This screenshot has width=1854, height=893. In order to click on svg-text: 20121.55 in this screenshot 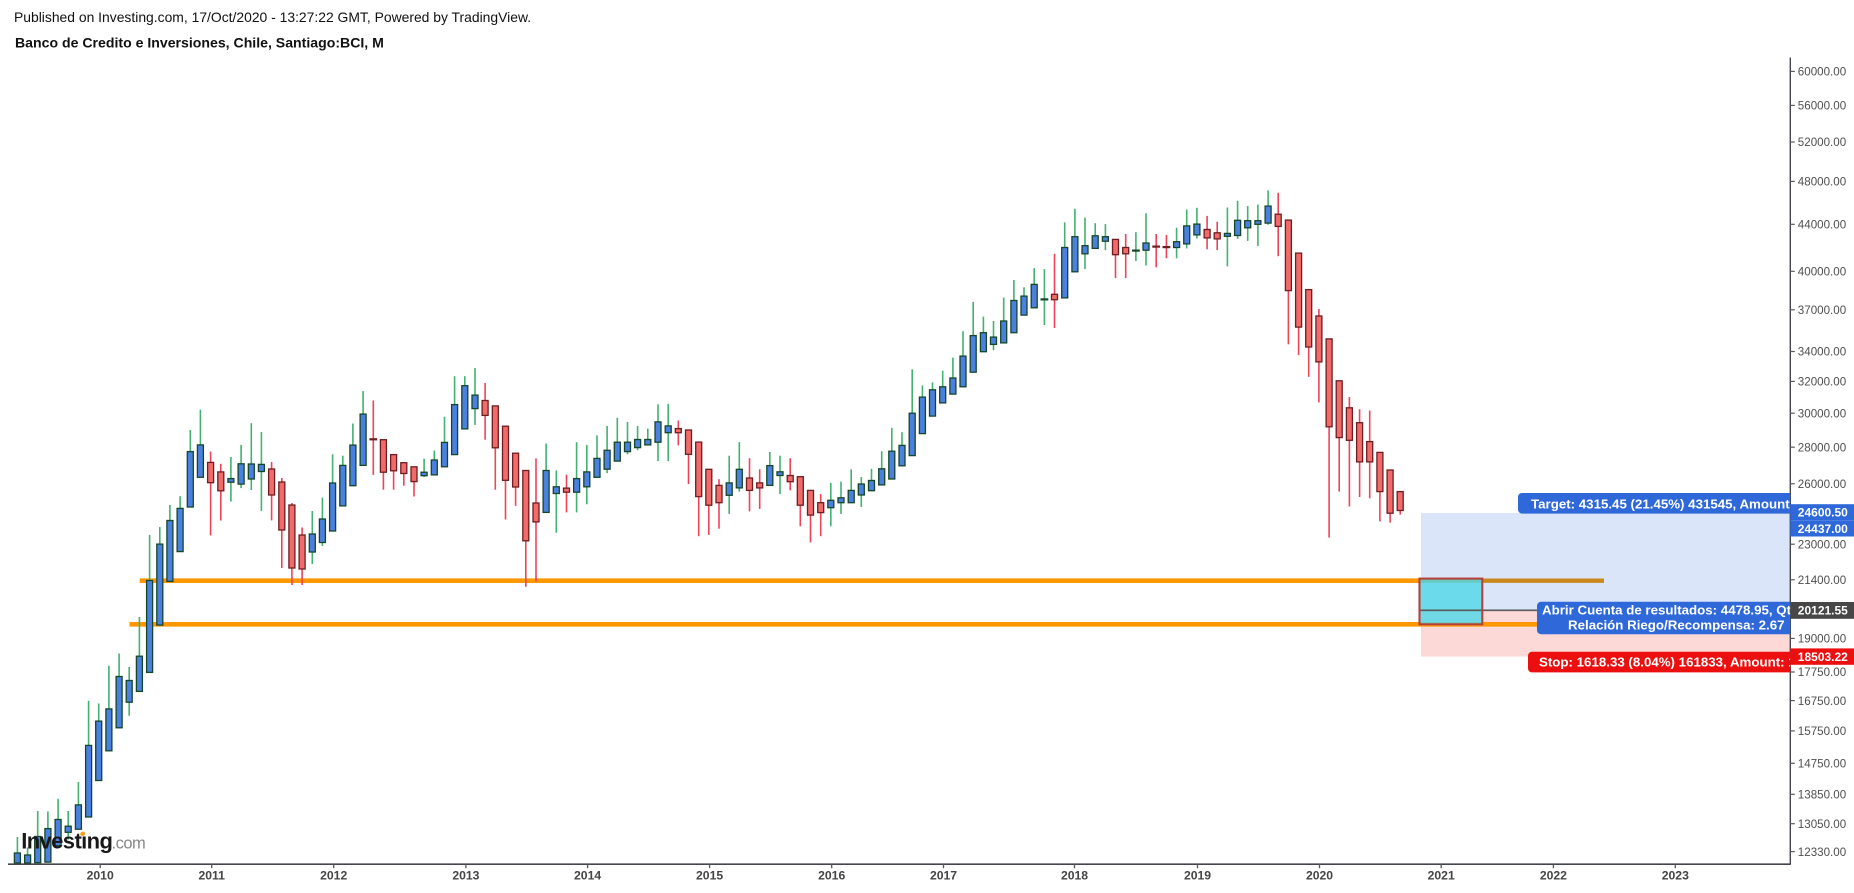, I will do `click(1823, 611)`.